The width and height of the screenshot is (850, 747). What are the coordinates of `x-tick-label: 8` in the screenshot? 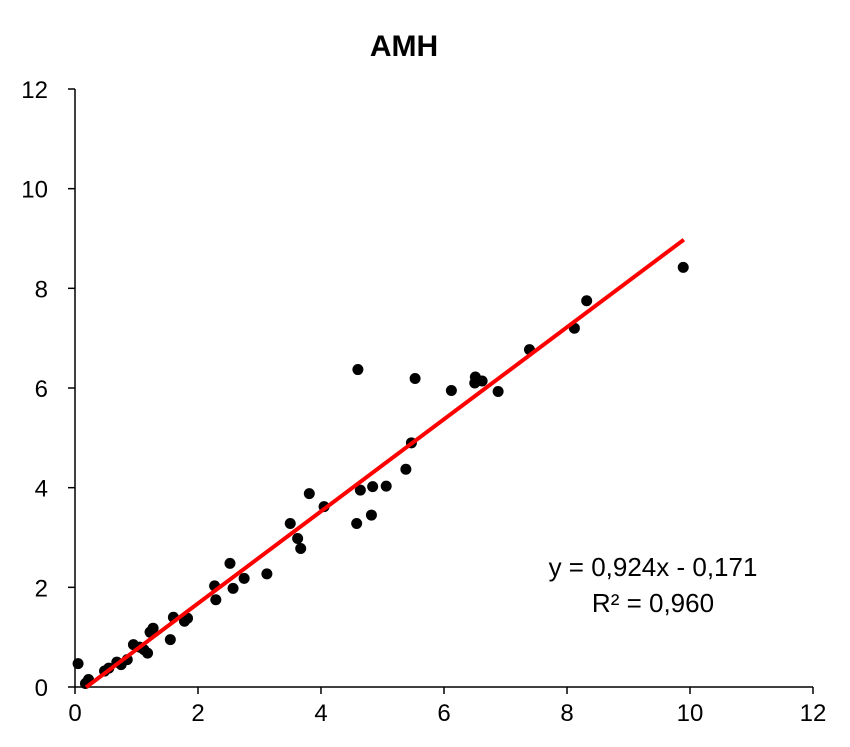 It's located at (566, 713).